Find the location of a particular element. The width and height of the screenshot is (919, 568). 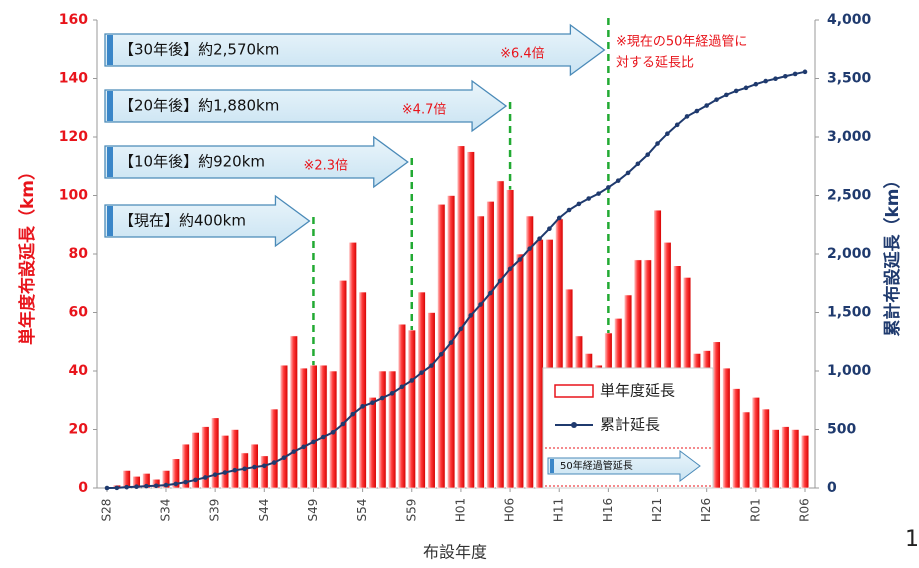

annotation-ratio: ※6.4倍 is located at coordinates (522, 54).